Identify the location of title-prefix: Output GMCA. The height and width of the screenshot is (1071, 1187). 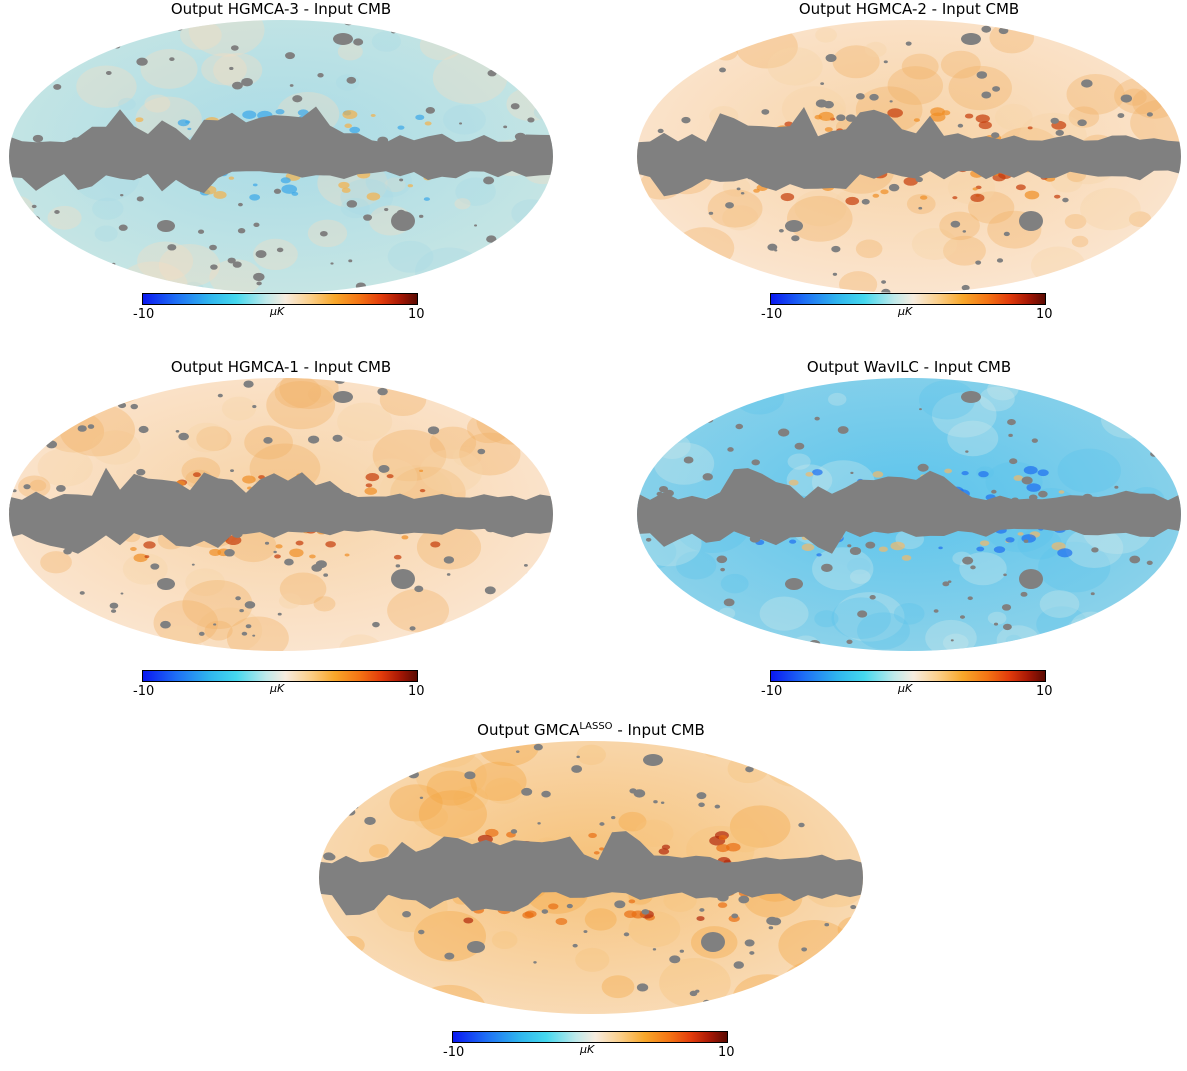
(528, 730).